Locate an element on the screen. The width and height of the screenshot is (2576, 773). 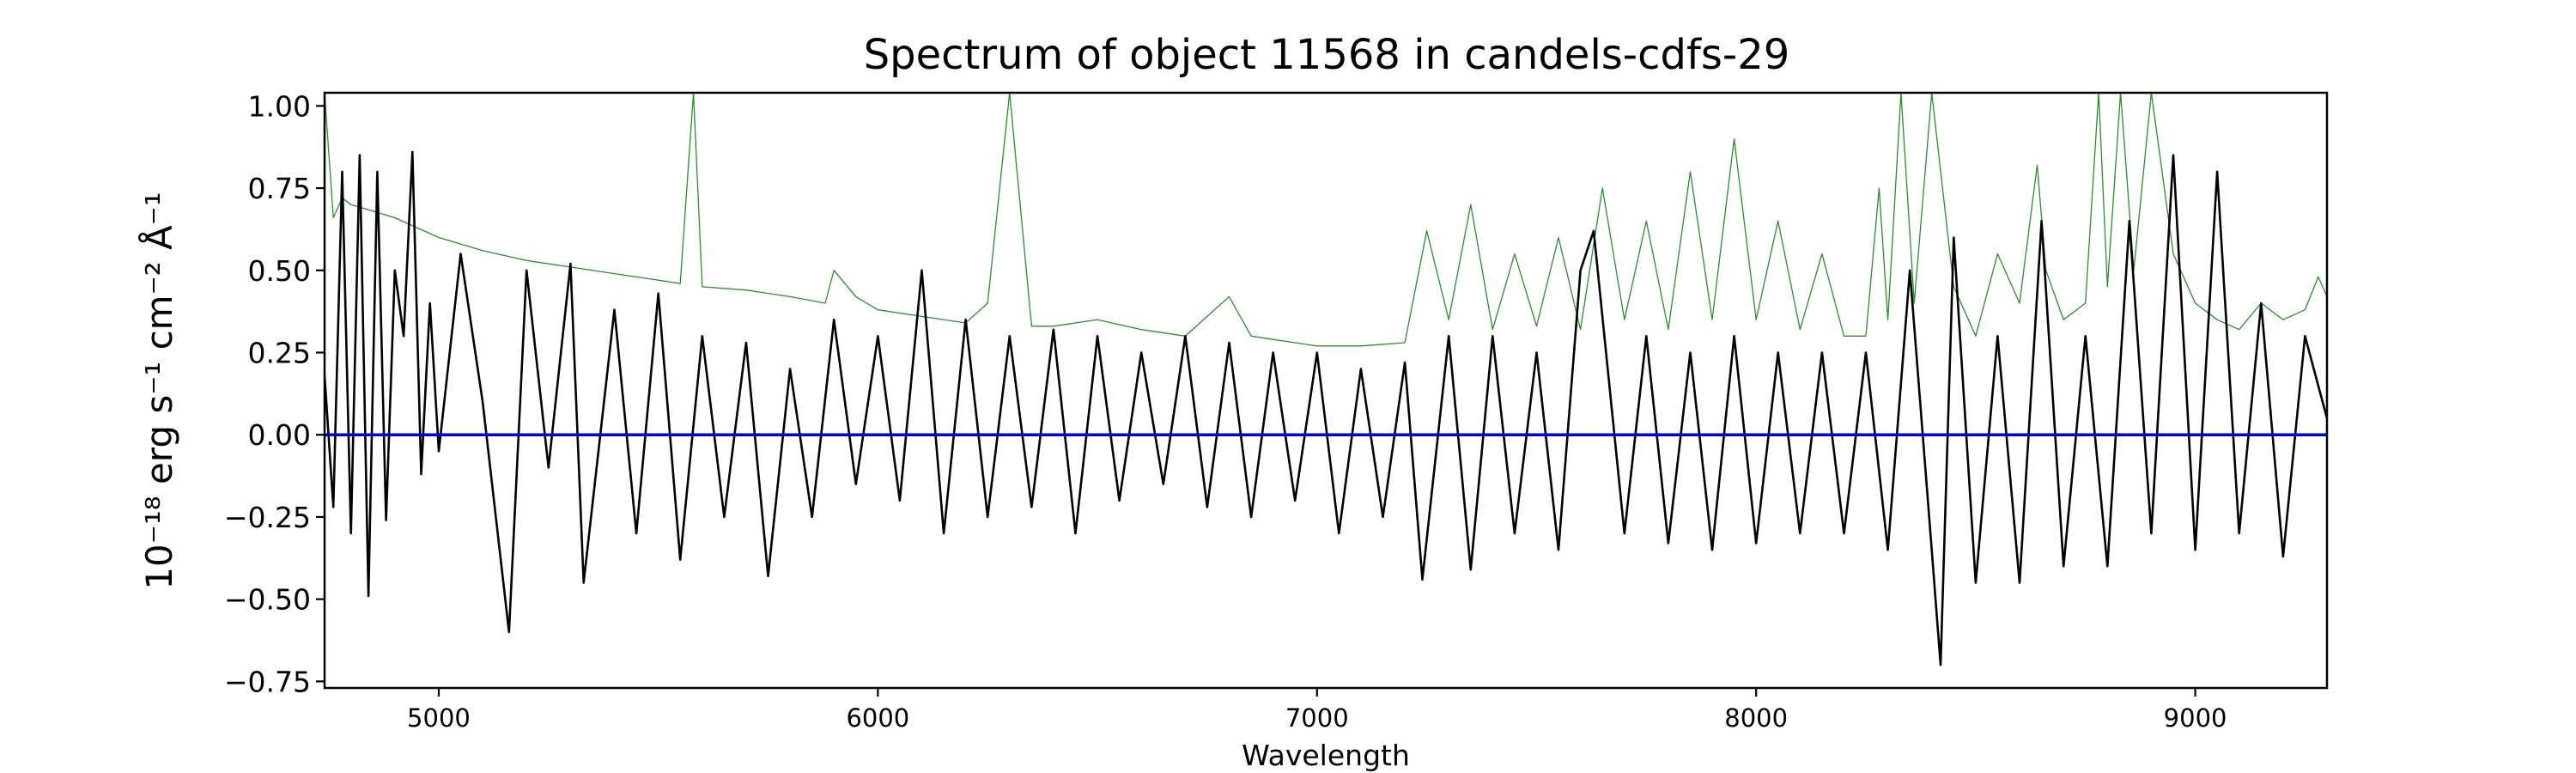
y-axis: −0.75 −0.50 −0.25 0.00 0.25 0.50 0.75 1.00 is located at coordinates (274, 393).